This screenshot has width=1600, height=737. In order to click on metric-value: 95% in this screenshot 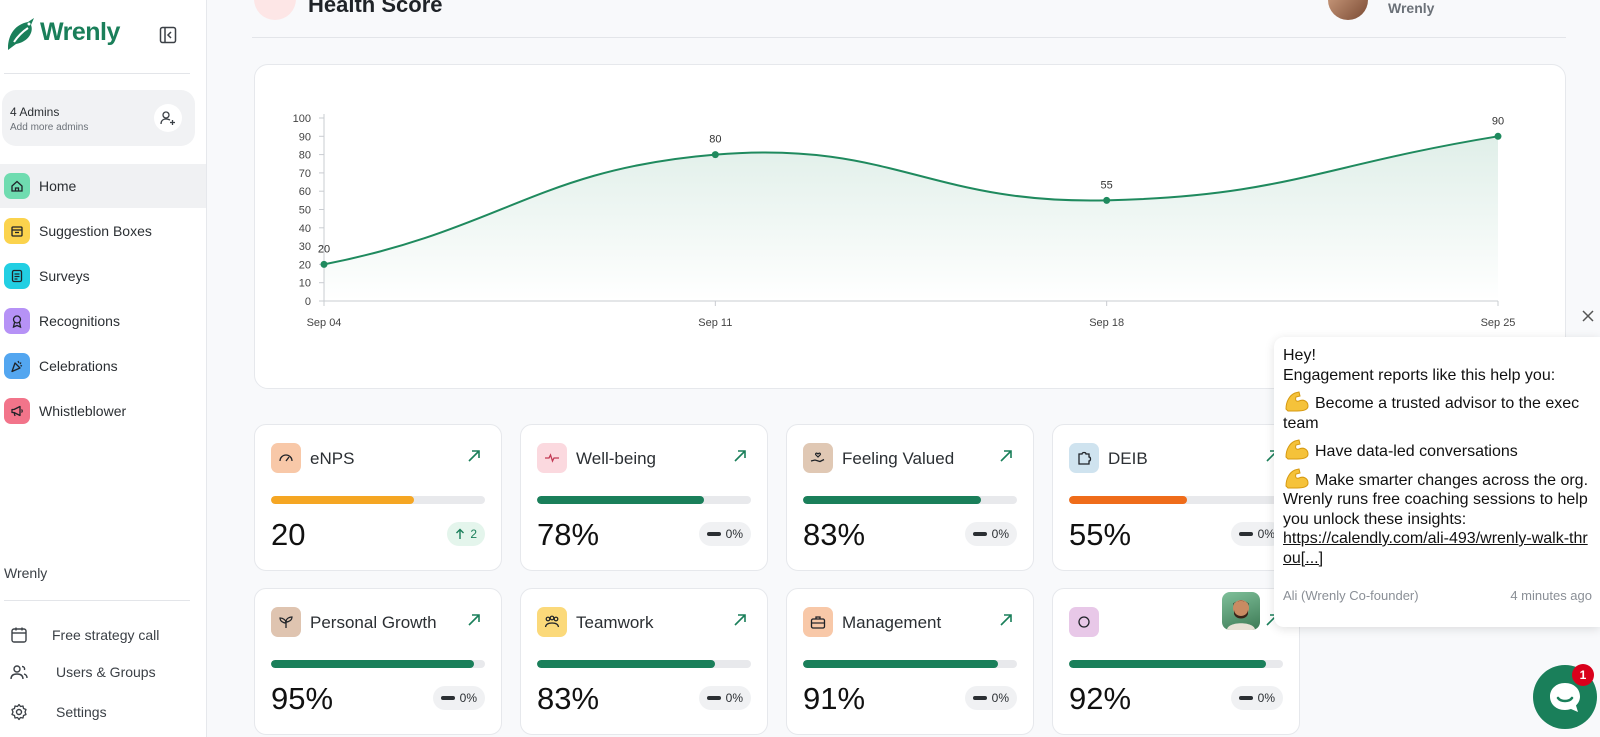, I will do `click(302, 698)`.